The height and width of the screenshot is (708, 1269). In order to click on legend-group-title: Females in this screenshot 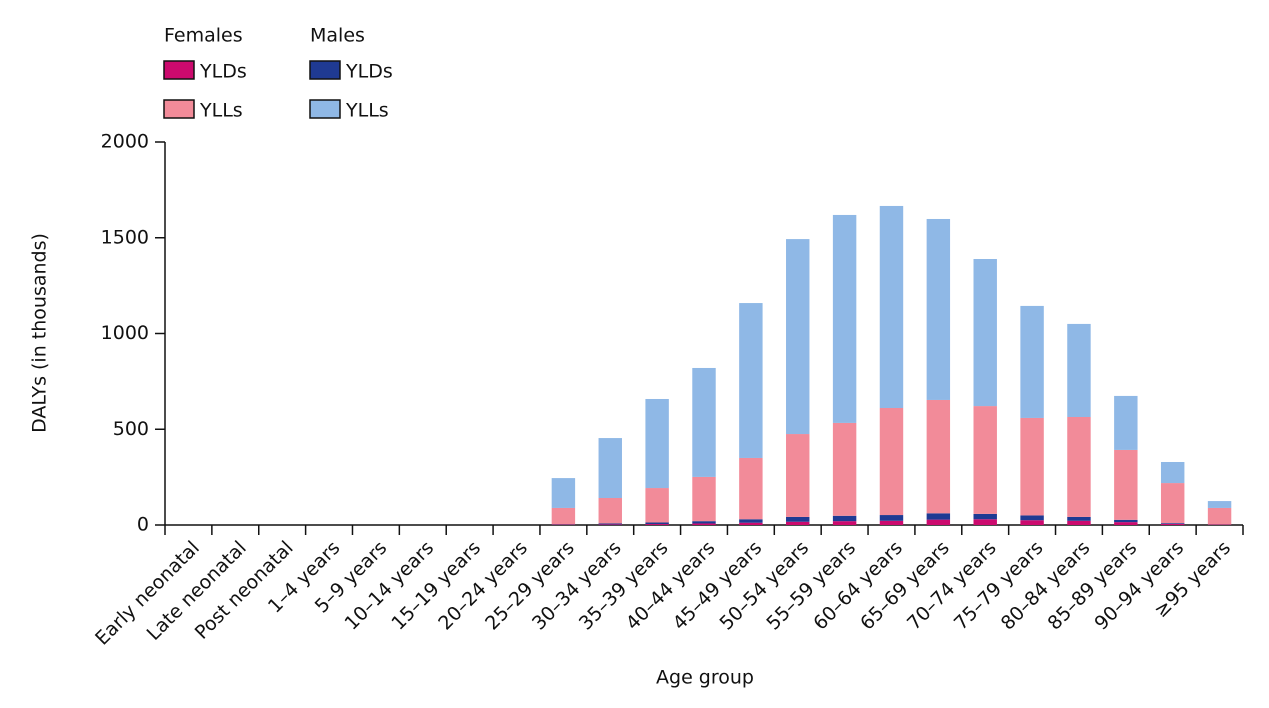, I will do `click(203, 36)`.